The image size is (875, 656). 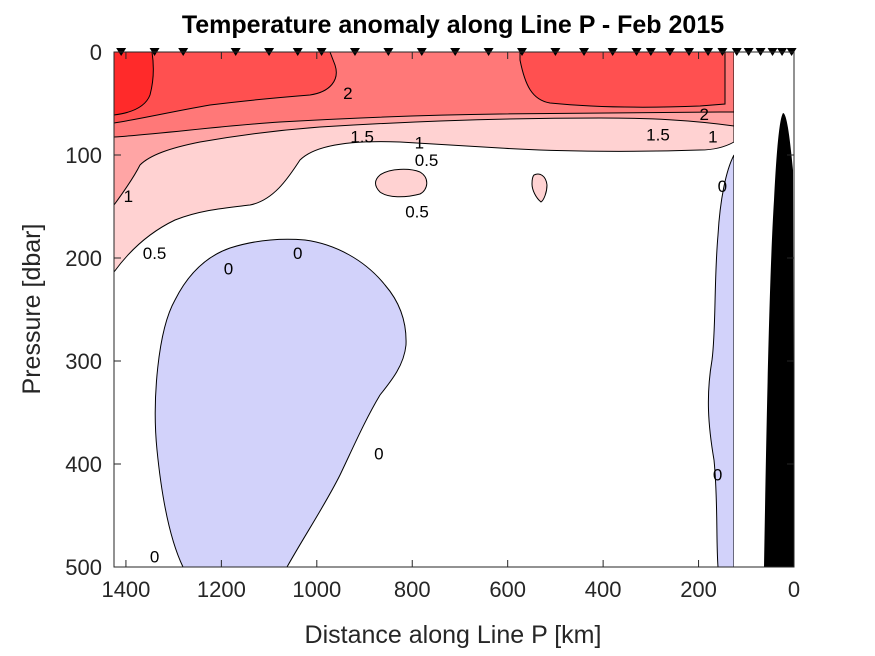 I want to click on x-tick-label: 1000, so click(x=316, y=589).